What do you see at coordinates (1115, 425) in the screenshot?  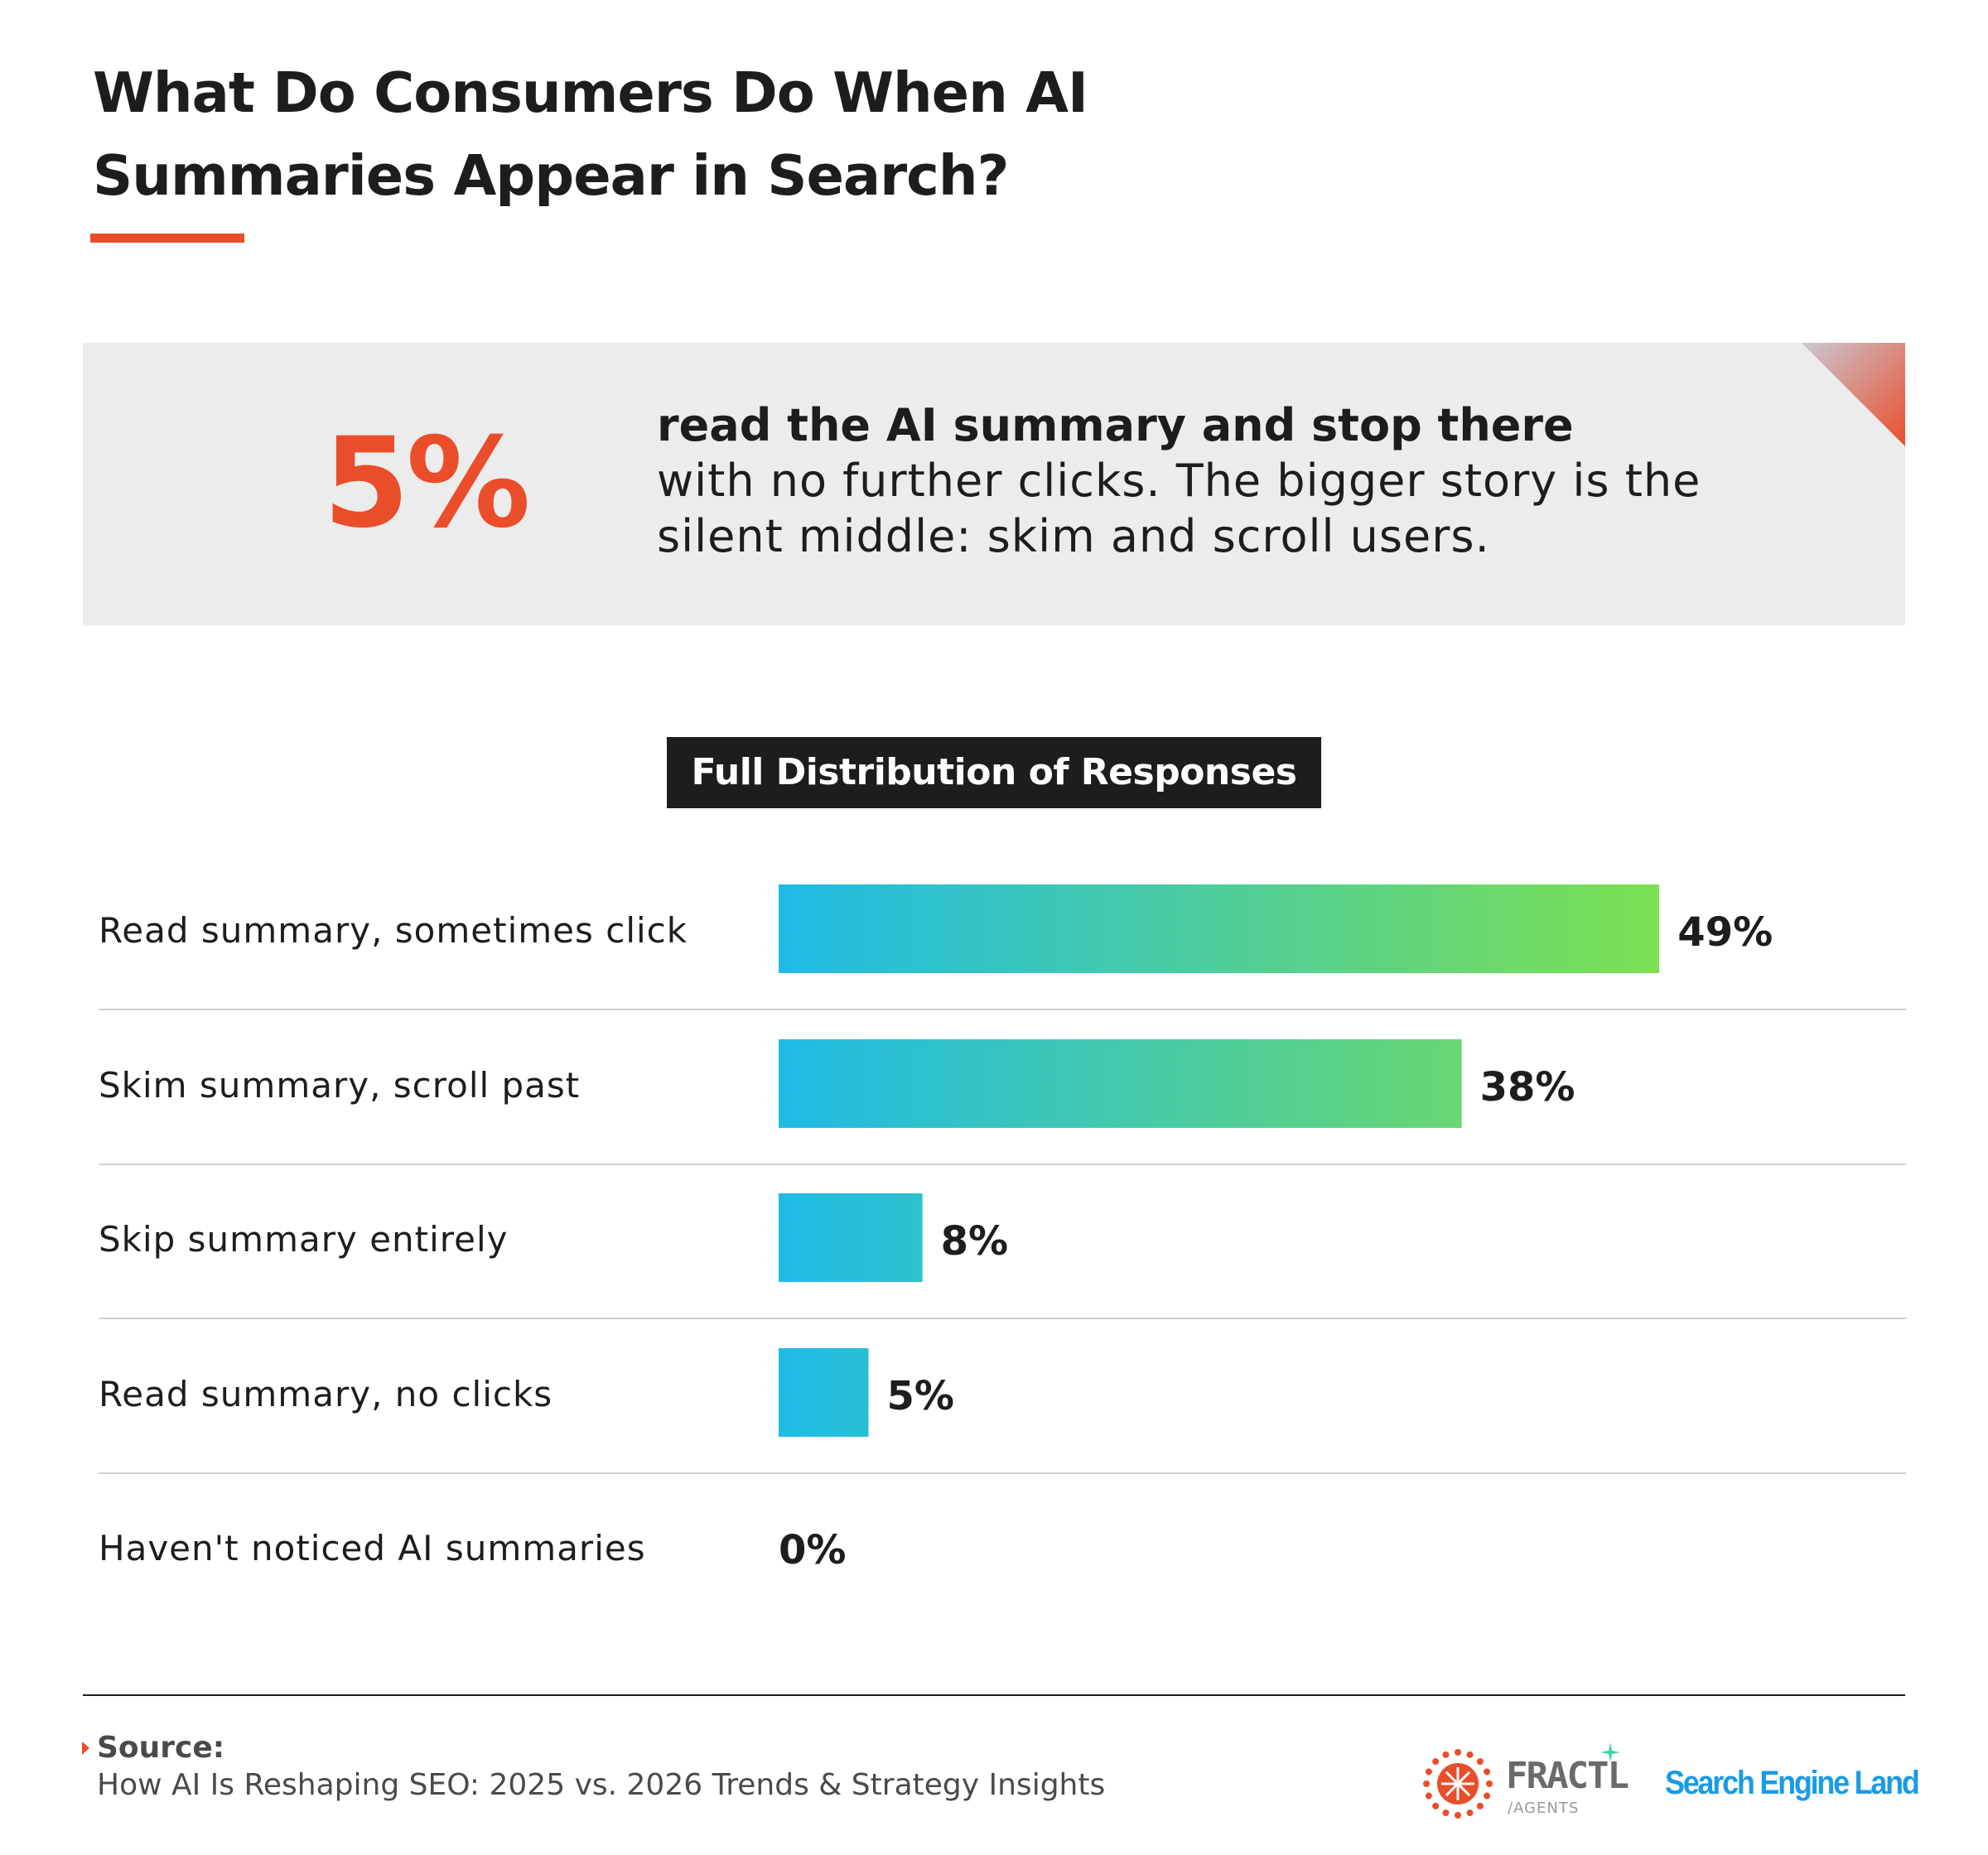 I see `key-stat-headline: read the AI summary and stop there` at bounding box center [1115, 425].